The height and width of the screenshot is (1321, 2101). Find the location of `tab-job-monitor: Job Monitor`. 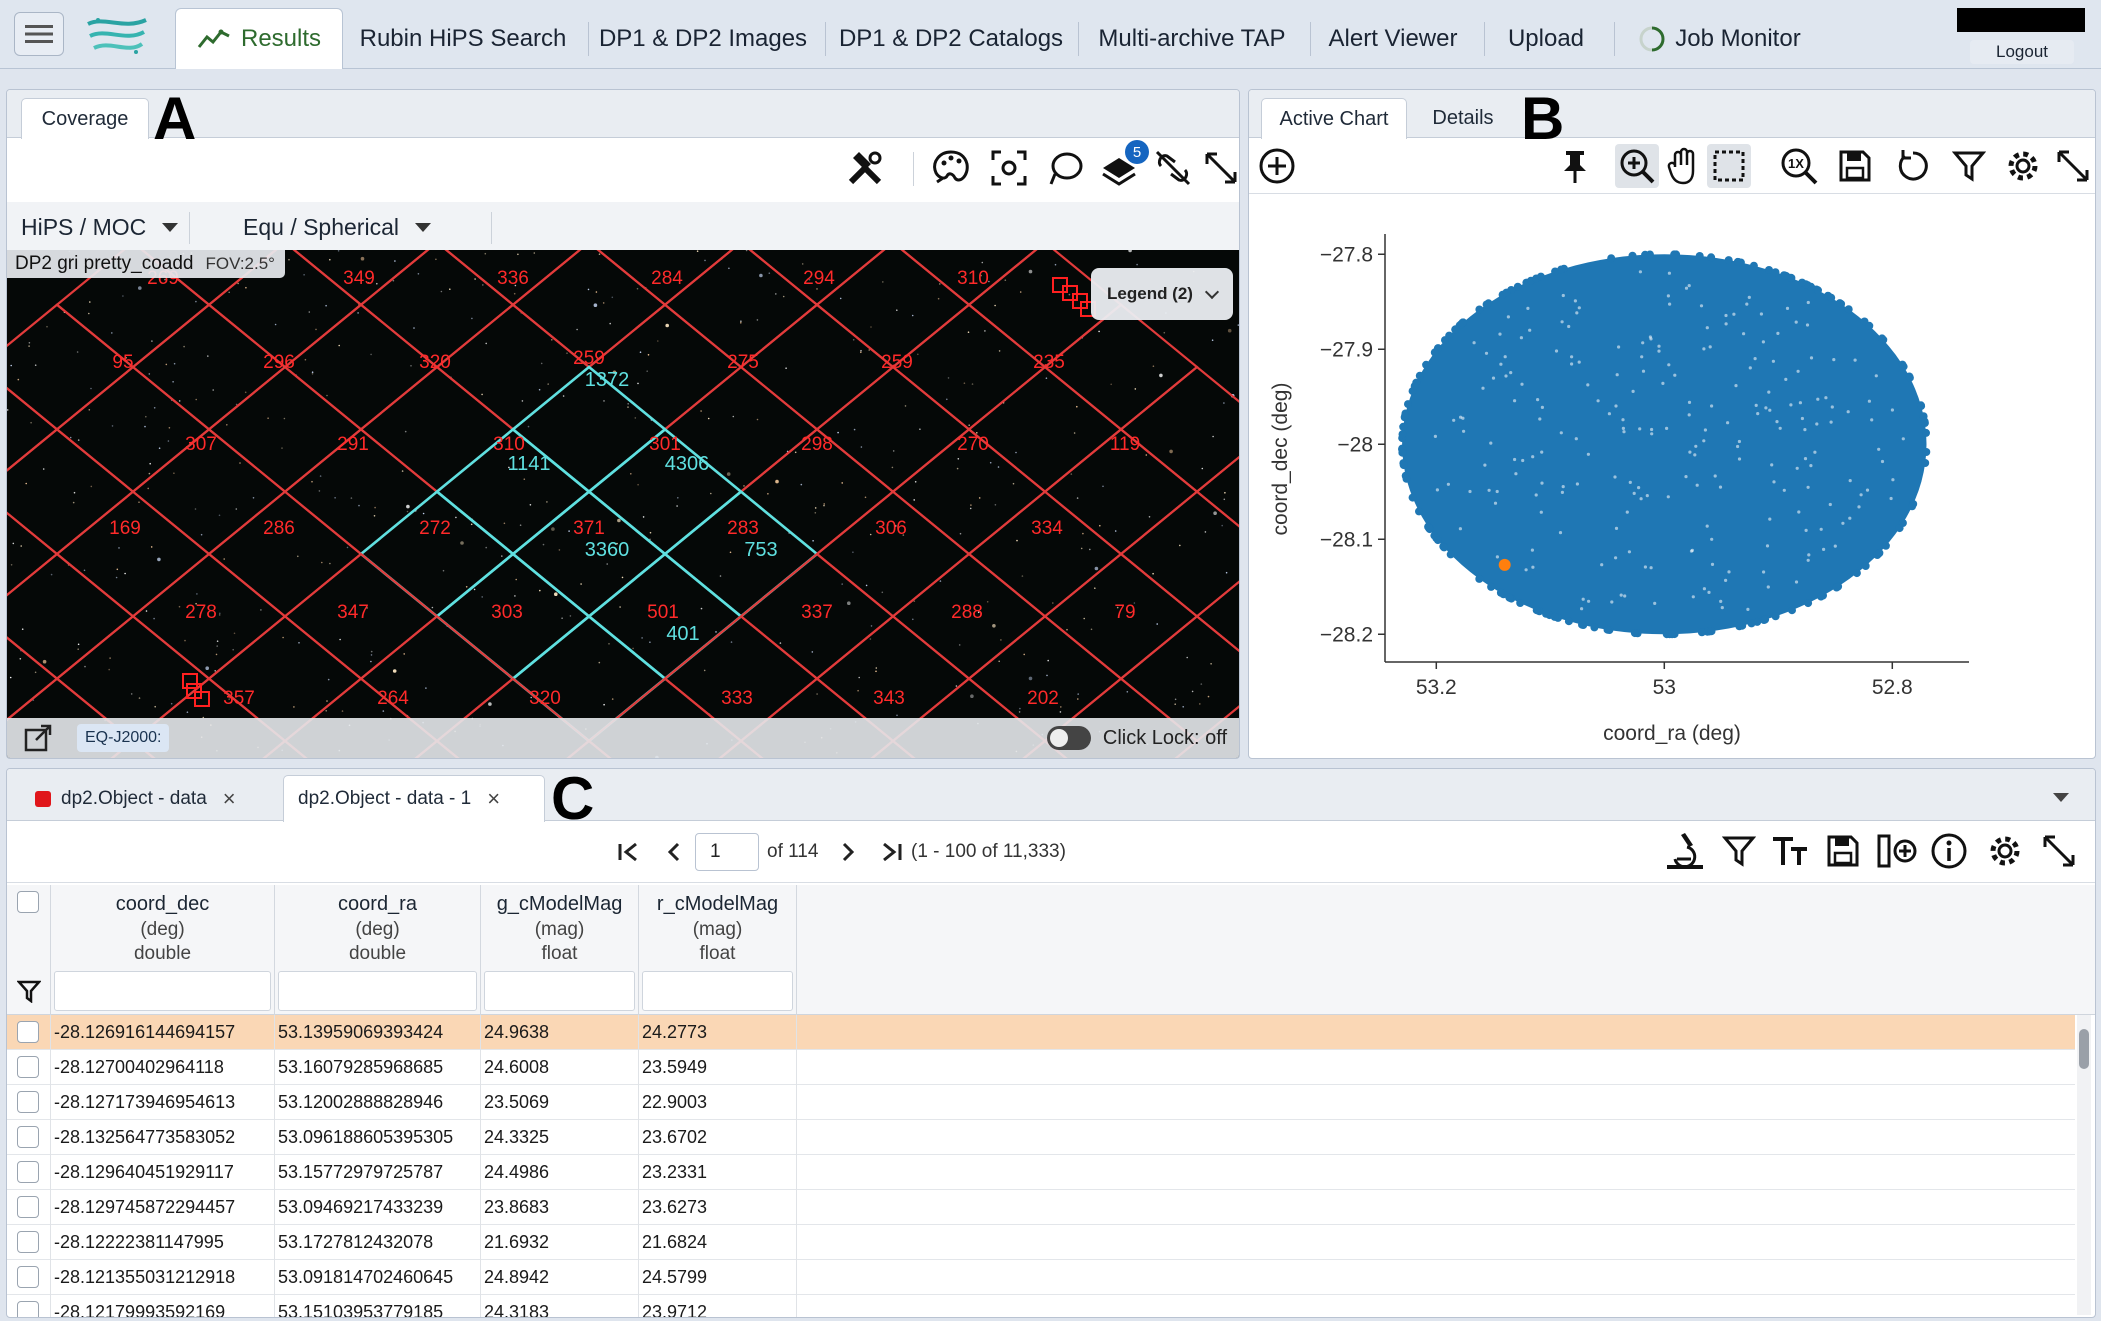

tab-job-monitor: Job Monitor is located at coordinates (1720, 38).